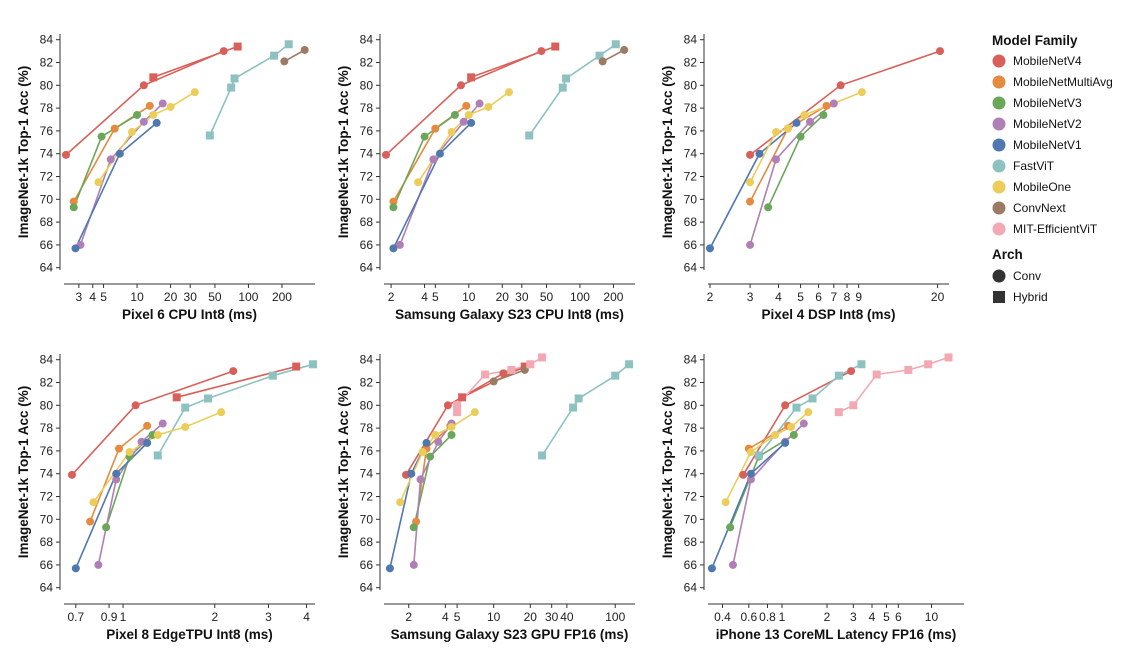 The image size is (1128, 670). I want to click on x-tick-label: 8, so click(847, 297).